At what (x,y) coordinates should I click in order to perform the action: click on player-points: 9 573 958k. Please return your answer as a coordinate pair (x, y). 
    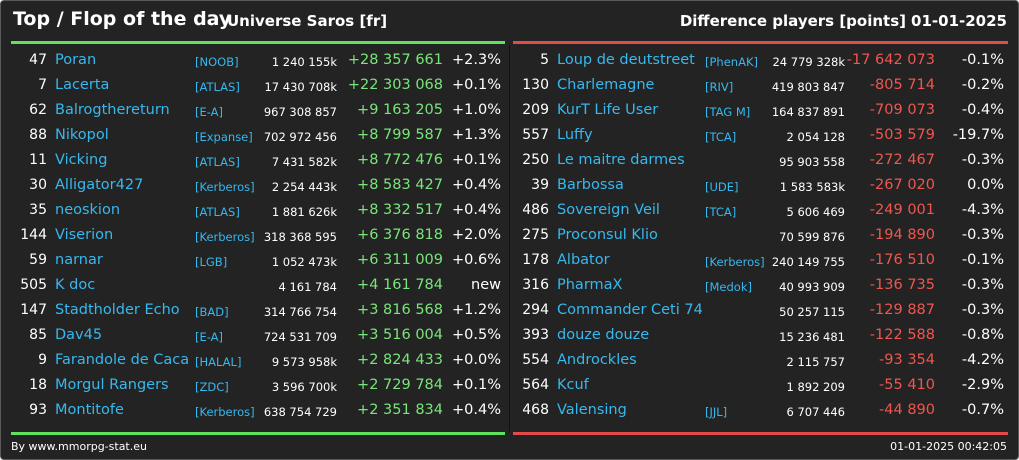
    Looking at the image, I should click on (304, 362).